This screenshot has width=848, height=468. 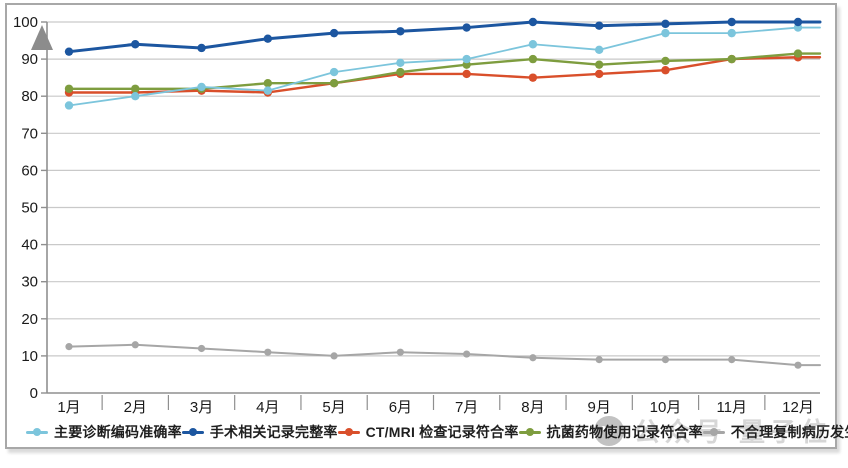 I want to click on watermark: 公众号 量子位, so click(x=712, y=430).